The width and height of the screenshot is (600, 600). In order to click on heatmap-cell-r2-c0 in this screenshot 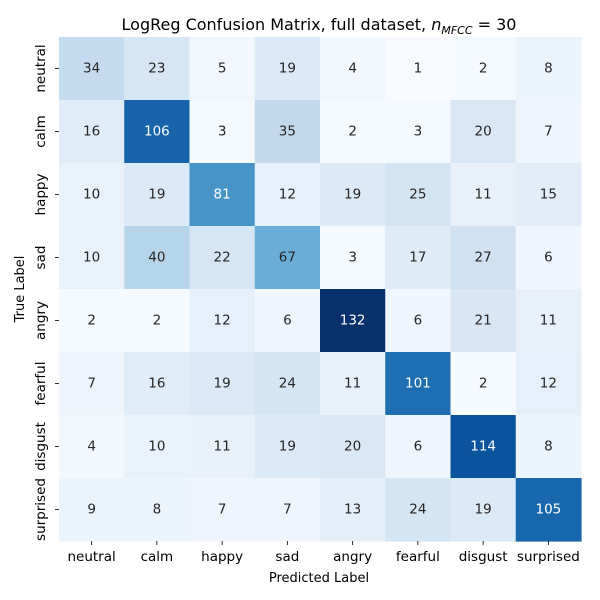, I will do `click(92, 195)`.